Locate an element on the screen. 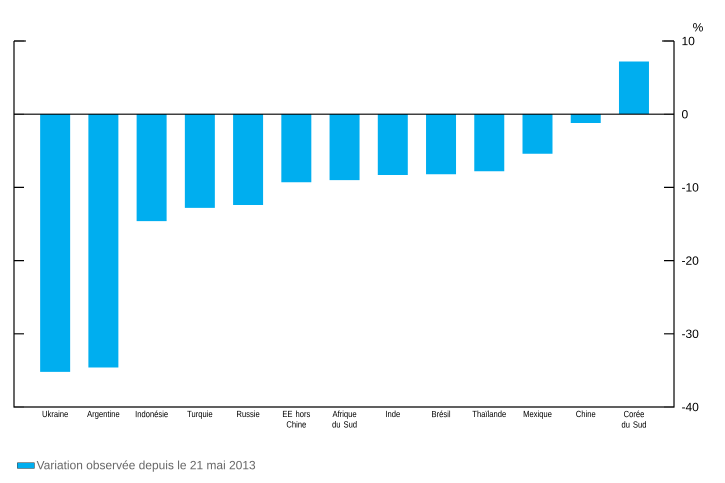 The image size is (725, 483). x-tick-label: Turquie is located at coordinates (199, 414).